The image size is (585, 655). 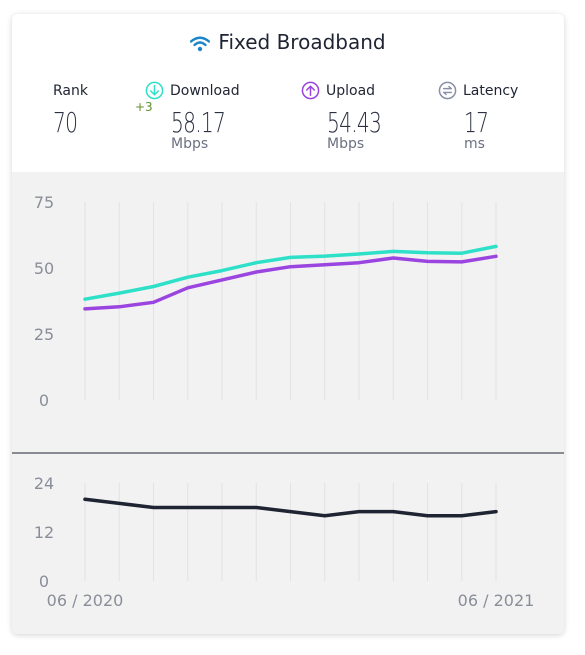 What do you see at coordinates (190, 144) in the screenshot?
I see `download-unit: Mbps` at bounding box center [190, 144].